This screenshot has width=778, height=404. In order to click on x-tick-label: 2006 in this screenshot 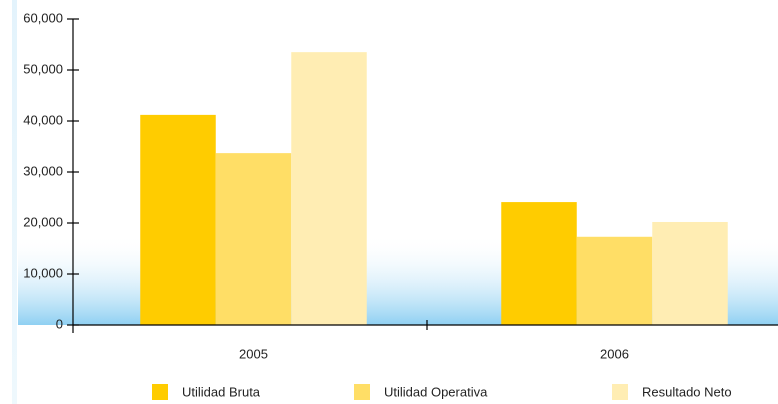, I will do `click(614, 353)`.